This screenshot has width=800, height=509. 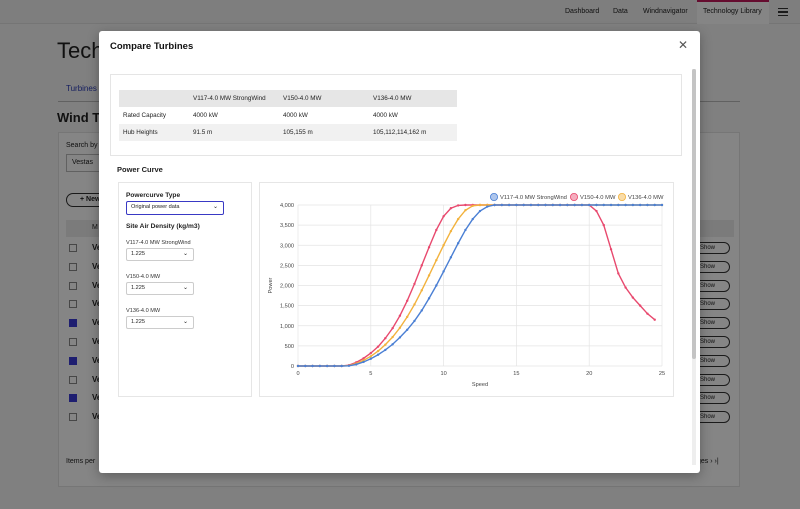 I want to click on specs-row-rated-capacity: Rated Capacity 4000 kW 4000 kW 4000 kW, so click(x=288, y=115).